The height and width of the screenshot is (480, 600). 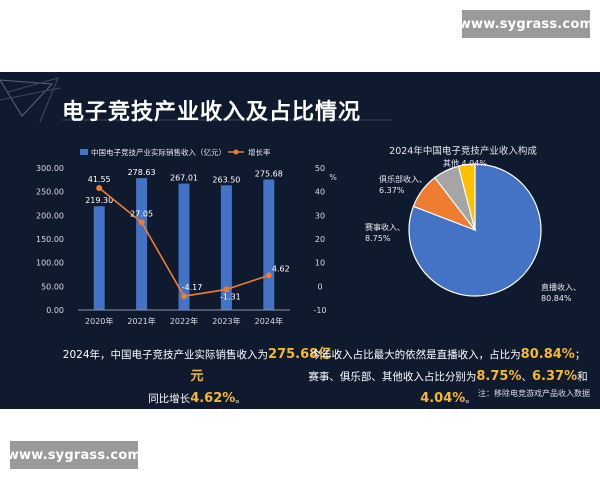 What do you see at coordinates (526, 24) in the screenshot?
I see `watermark-top: www.sygrass.com` at bounding box center [526, 24].